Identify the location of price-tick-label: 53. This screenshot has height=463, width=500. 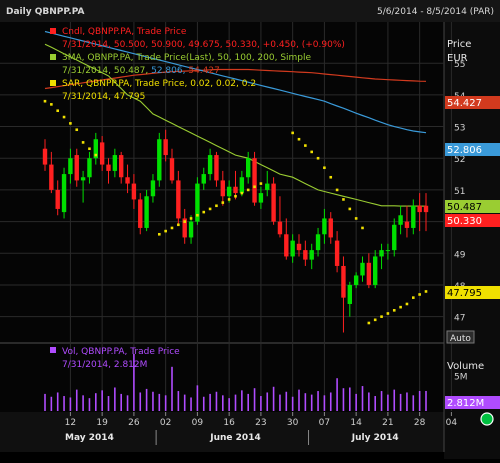
(459, 129).